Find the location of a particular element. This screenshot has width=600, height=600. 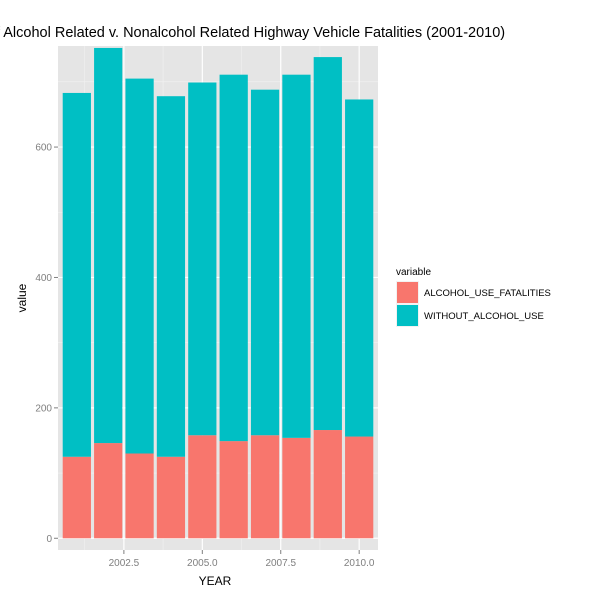

bar-alcohol-use-fatalities-2005 is located at coordinates (202, 487).